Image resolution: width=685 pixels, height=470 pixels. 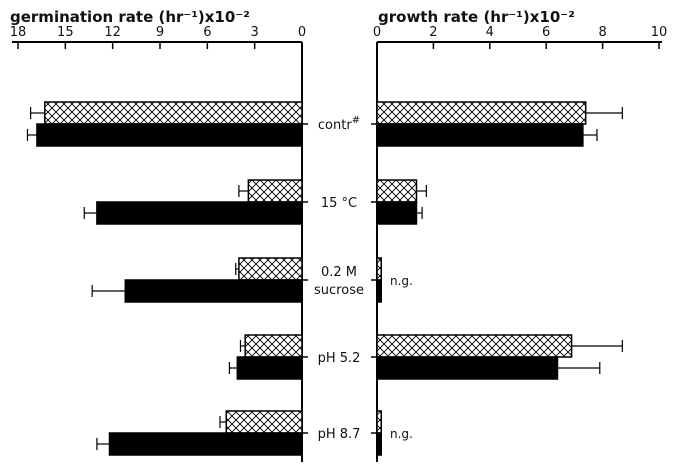 I want to click on right-chart-title: growth rate (hr⁻¹)x10⁻², so click(x=476, y=17).